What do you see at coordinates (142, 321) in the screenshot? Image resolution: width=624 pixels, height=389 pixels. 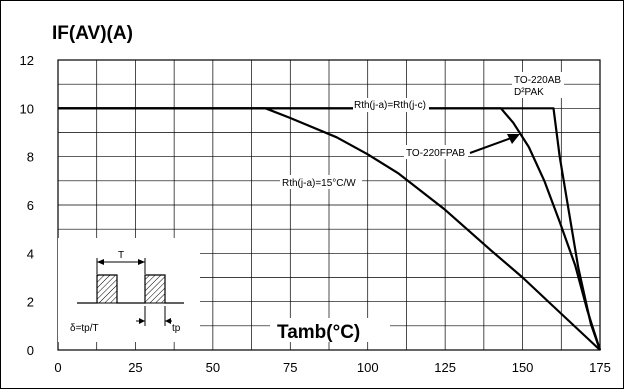 I see `tp-arrow-left` at bounding box center [142, 321].